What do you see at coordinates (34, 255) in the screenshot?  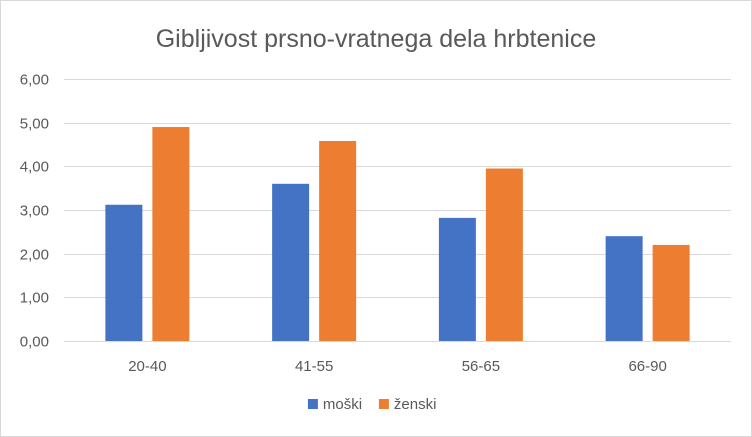 I see `y-tick-label: 2,00` at bounding box center [34, 255].